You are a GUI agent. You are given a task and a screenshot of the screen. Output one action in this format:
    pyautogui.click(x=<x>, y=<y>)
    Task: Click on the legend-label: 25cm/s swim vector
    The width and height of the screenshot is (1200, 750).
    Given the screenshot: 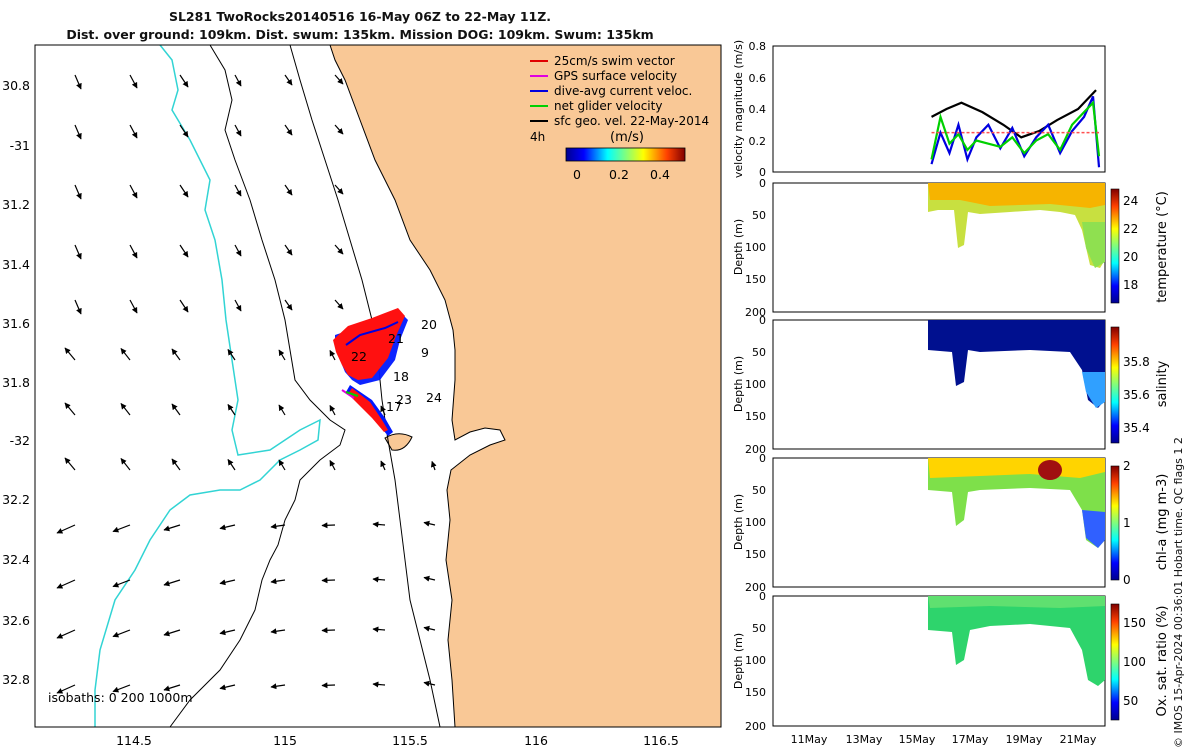 What is the action you would take?
    pyautogui.click(x=614, y=61)
    